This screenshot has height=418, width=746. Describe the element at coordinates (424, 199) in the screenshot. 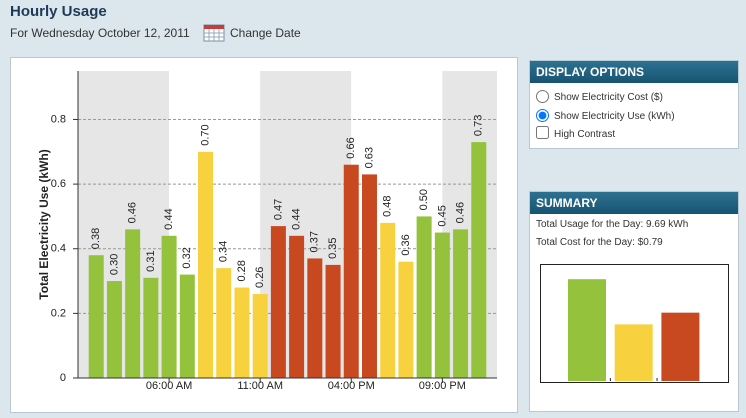

I see `value-label: 0.50` at that location.